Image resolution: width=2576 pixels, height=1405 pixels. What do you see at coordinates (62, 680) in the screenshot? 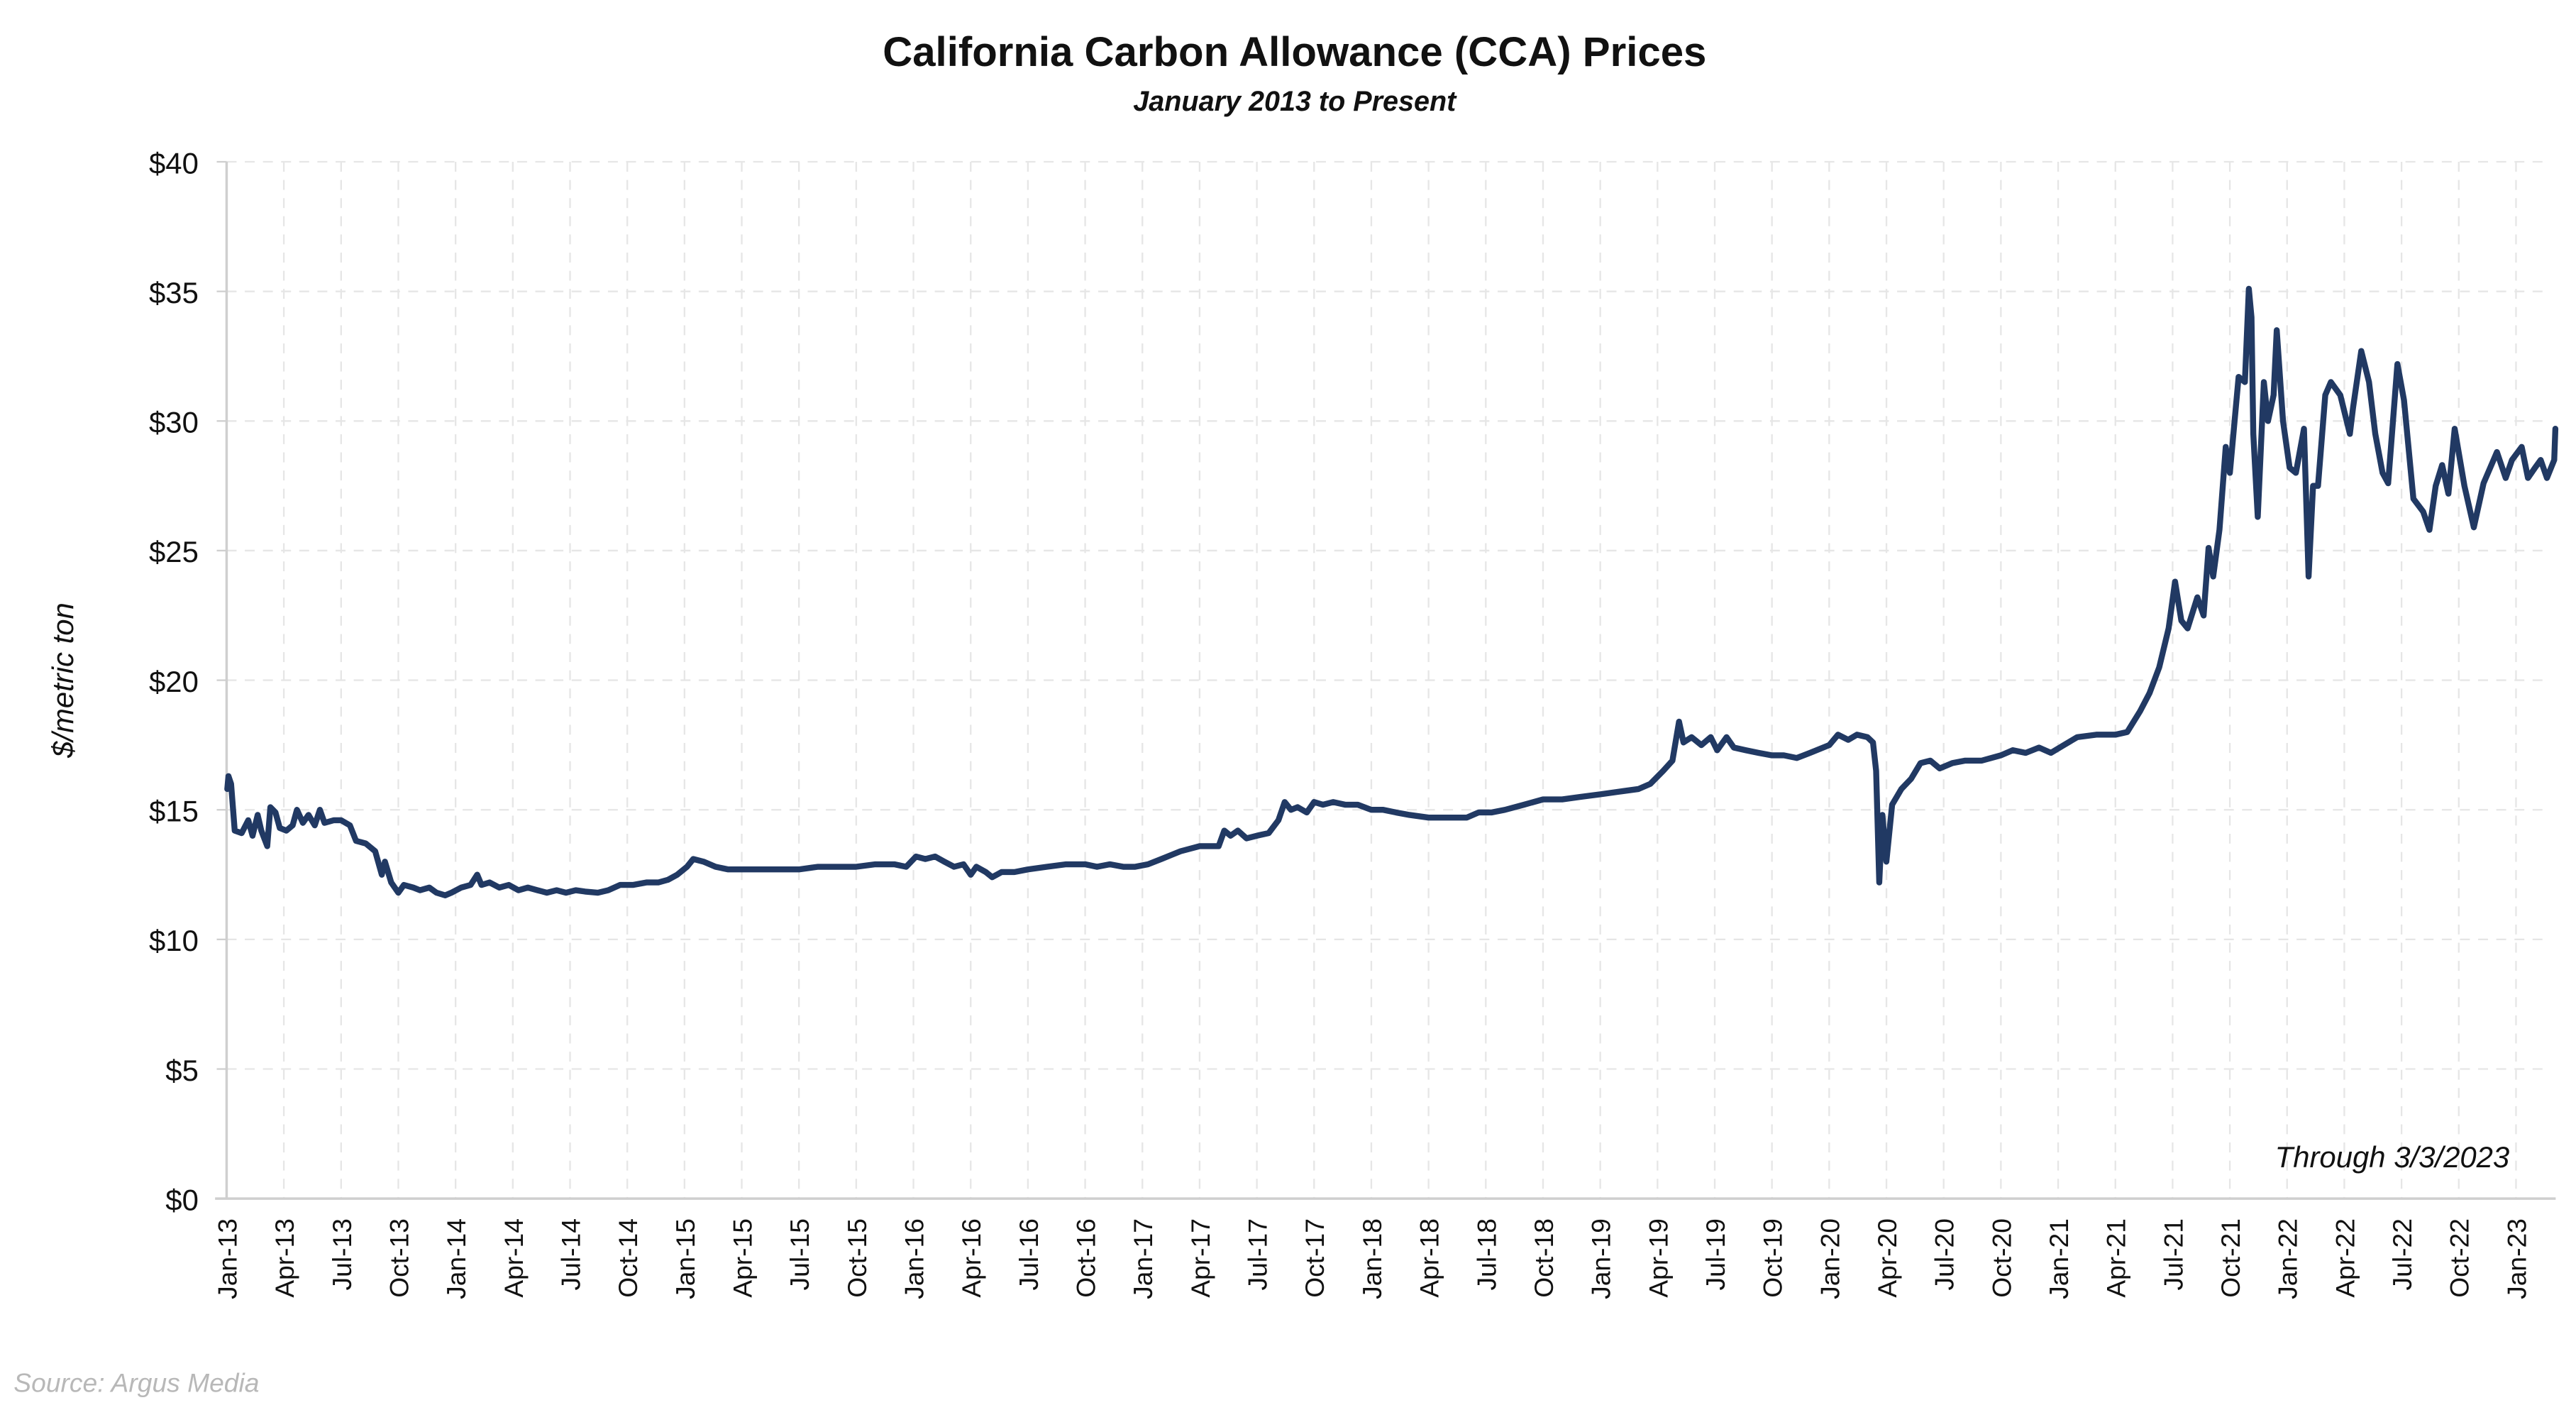
I see `y-axis-label: $/metric ton` at bounding box center [62, 680].